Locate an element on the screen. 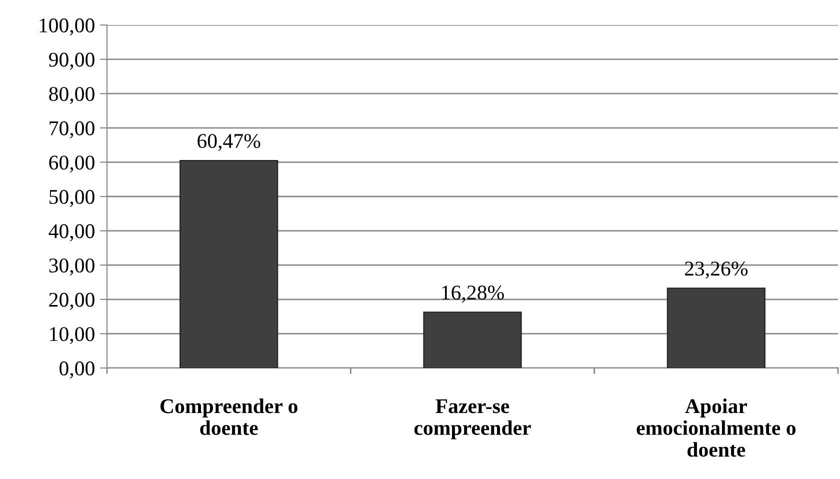 The height and width of the screenshot is (479, 840). y-tick-label: 90,00 is located at coordinates (71, 61).